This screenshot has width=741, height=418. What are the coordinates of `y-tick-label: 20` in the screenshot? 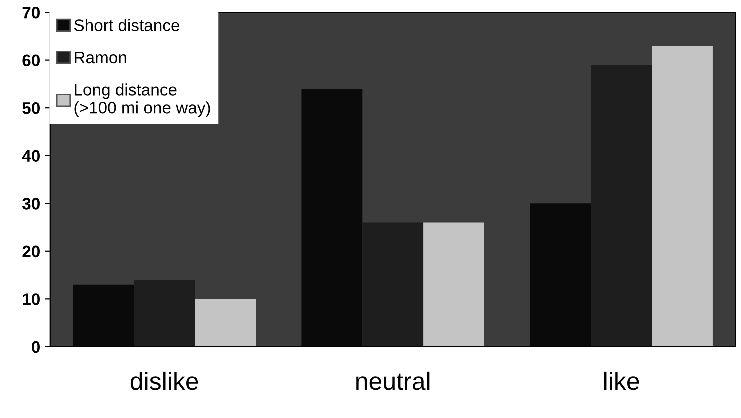 It's located at (31, 252).